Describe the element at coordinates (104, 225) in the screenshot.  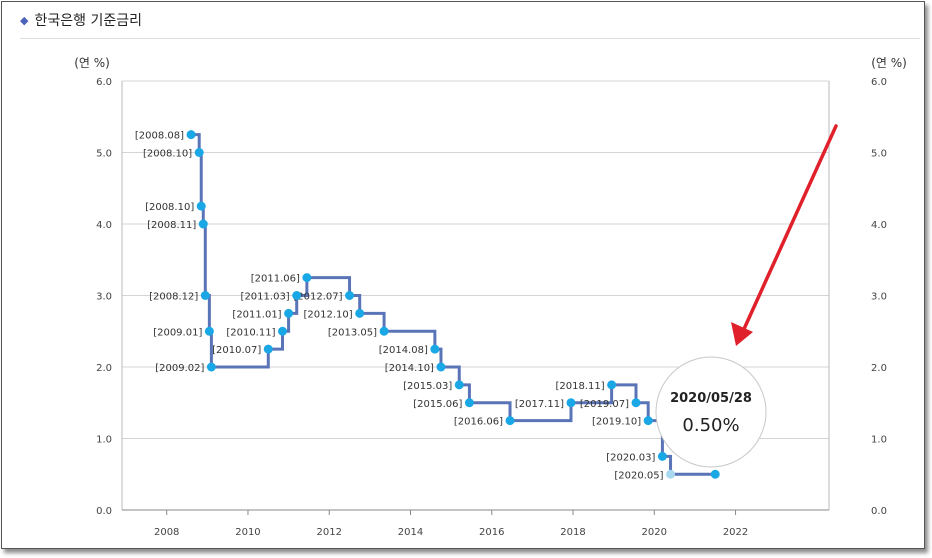
I see `y-tick-label-left: 4.0` at that location.